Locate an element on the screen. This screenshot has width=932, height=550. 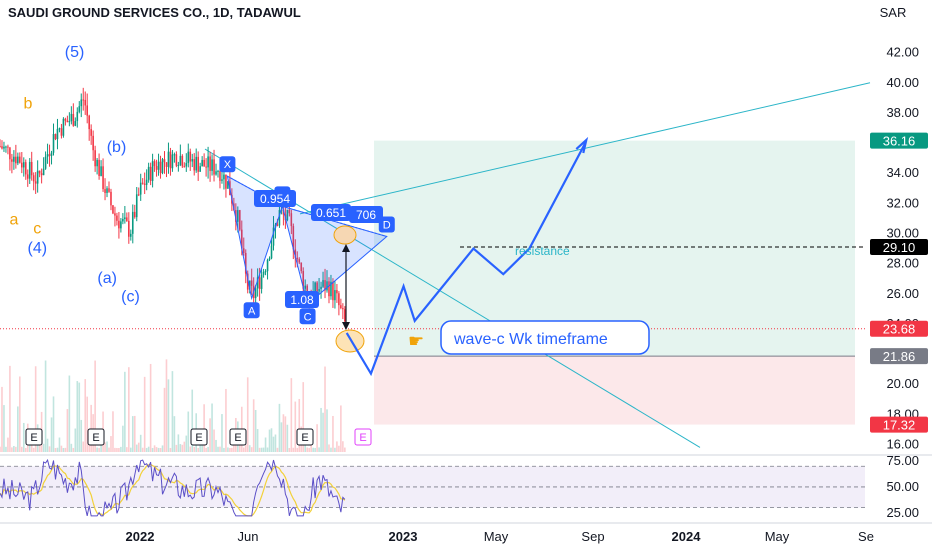
price-tick-label: 26.00 is located at coordinates (902, 293).